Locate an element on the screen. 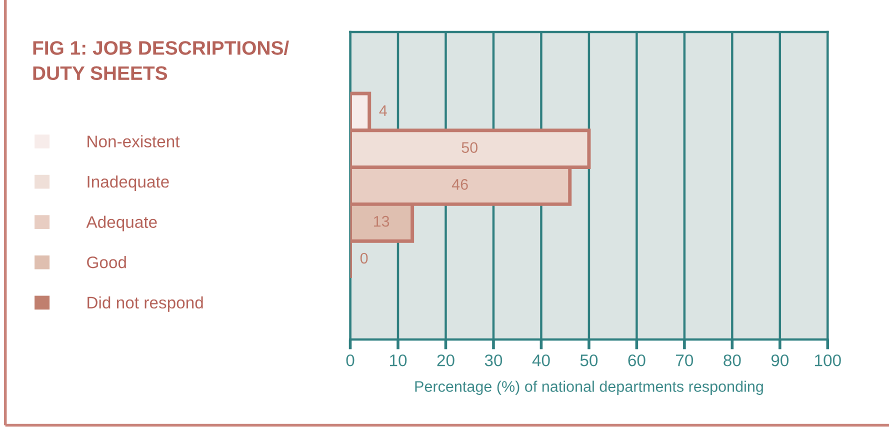 Image resolution: width=889 pixels, height=427 pixels. data-label: 0 is located at coordinates (364, 258).